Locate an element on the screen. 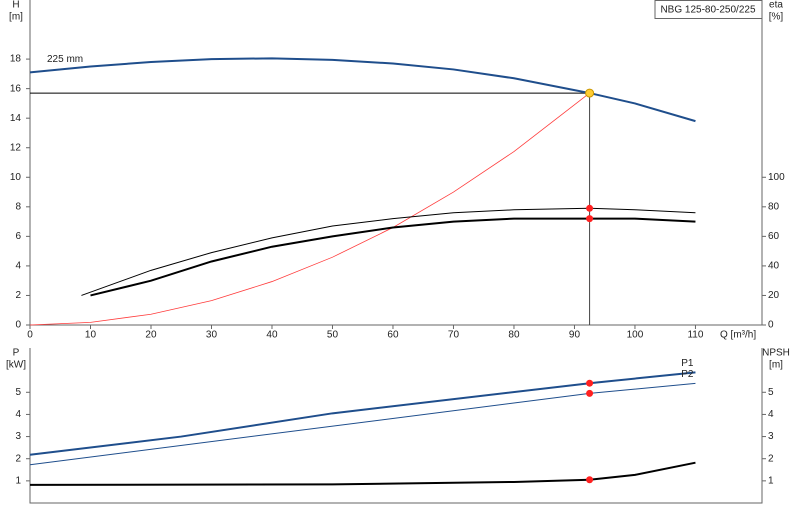  y2-tick-label: 20 is located at coordinates (774, 295).